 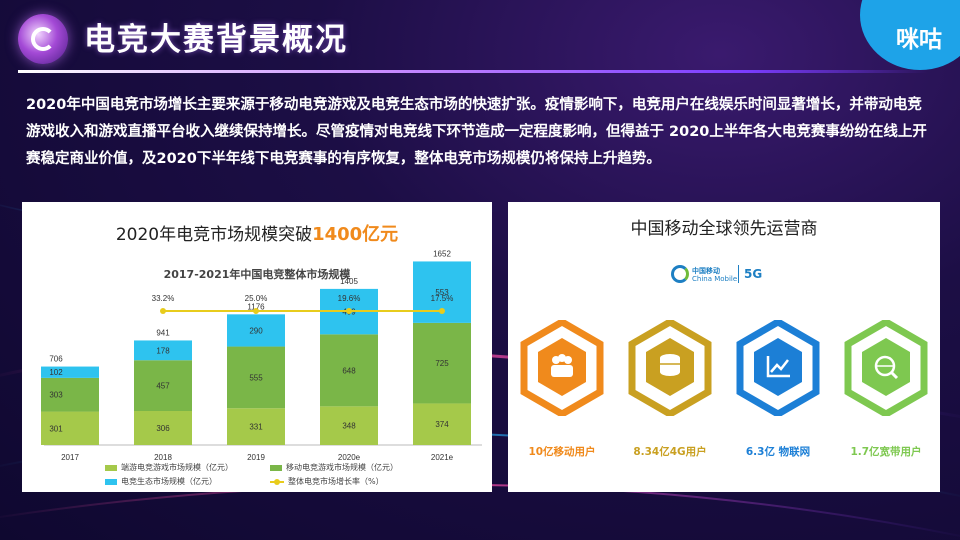 What do you see at coordinates (670, 452) in the screenshot?
I see `stat-label: 8.34亿4G用户` at bounding box center [670, 452].